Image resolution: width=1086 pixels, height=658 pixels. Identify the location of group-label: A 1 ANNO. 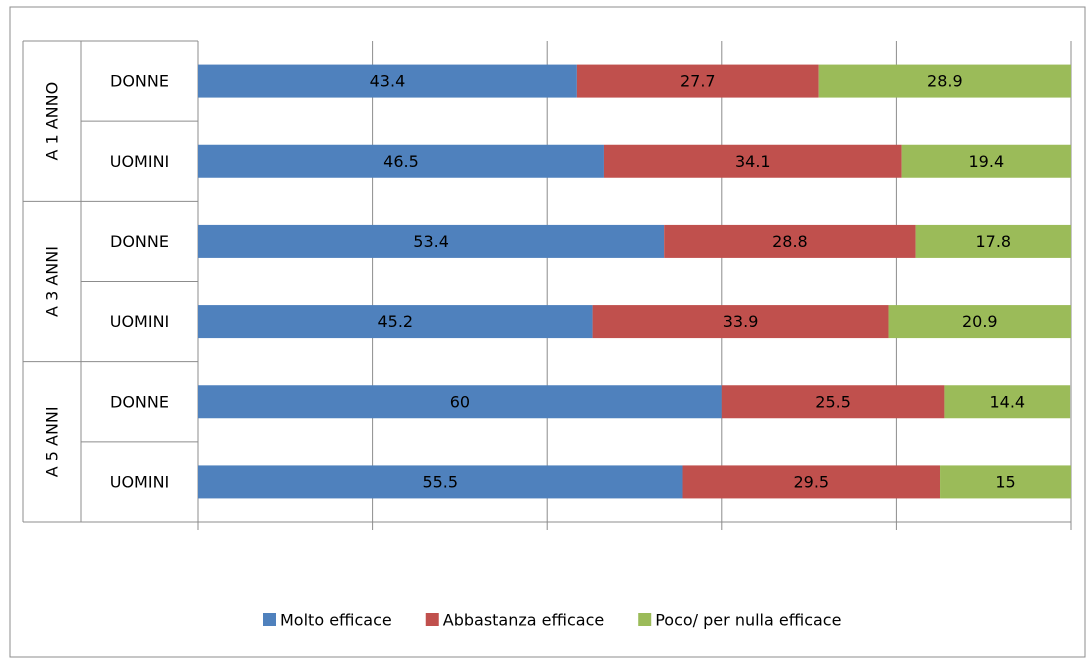
(52, 121).